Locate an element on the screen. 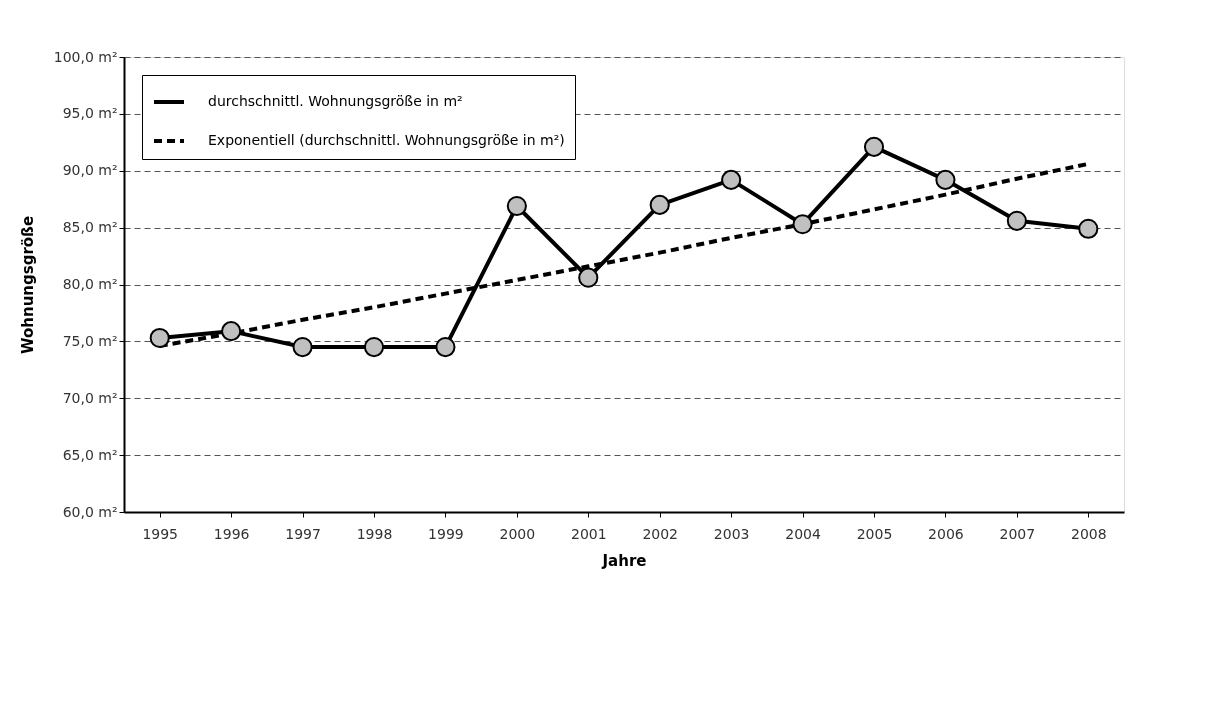 This screenshot has width=1229, height=706. x-tick-label: 2008 is located at coordinates (1088, 533).